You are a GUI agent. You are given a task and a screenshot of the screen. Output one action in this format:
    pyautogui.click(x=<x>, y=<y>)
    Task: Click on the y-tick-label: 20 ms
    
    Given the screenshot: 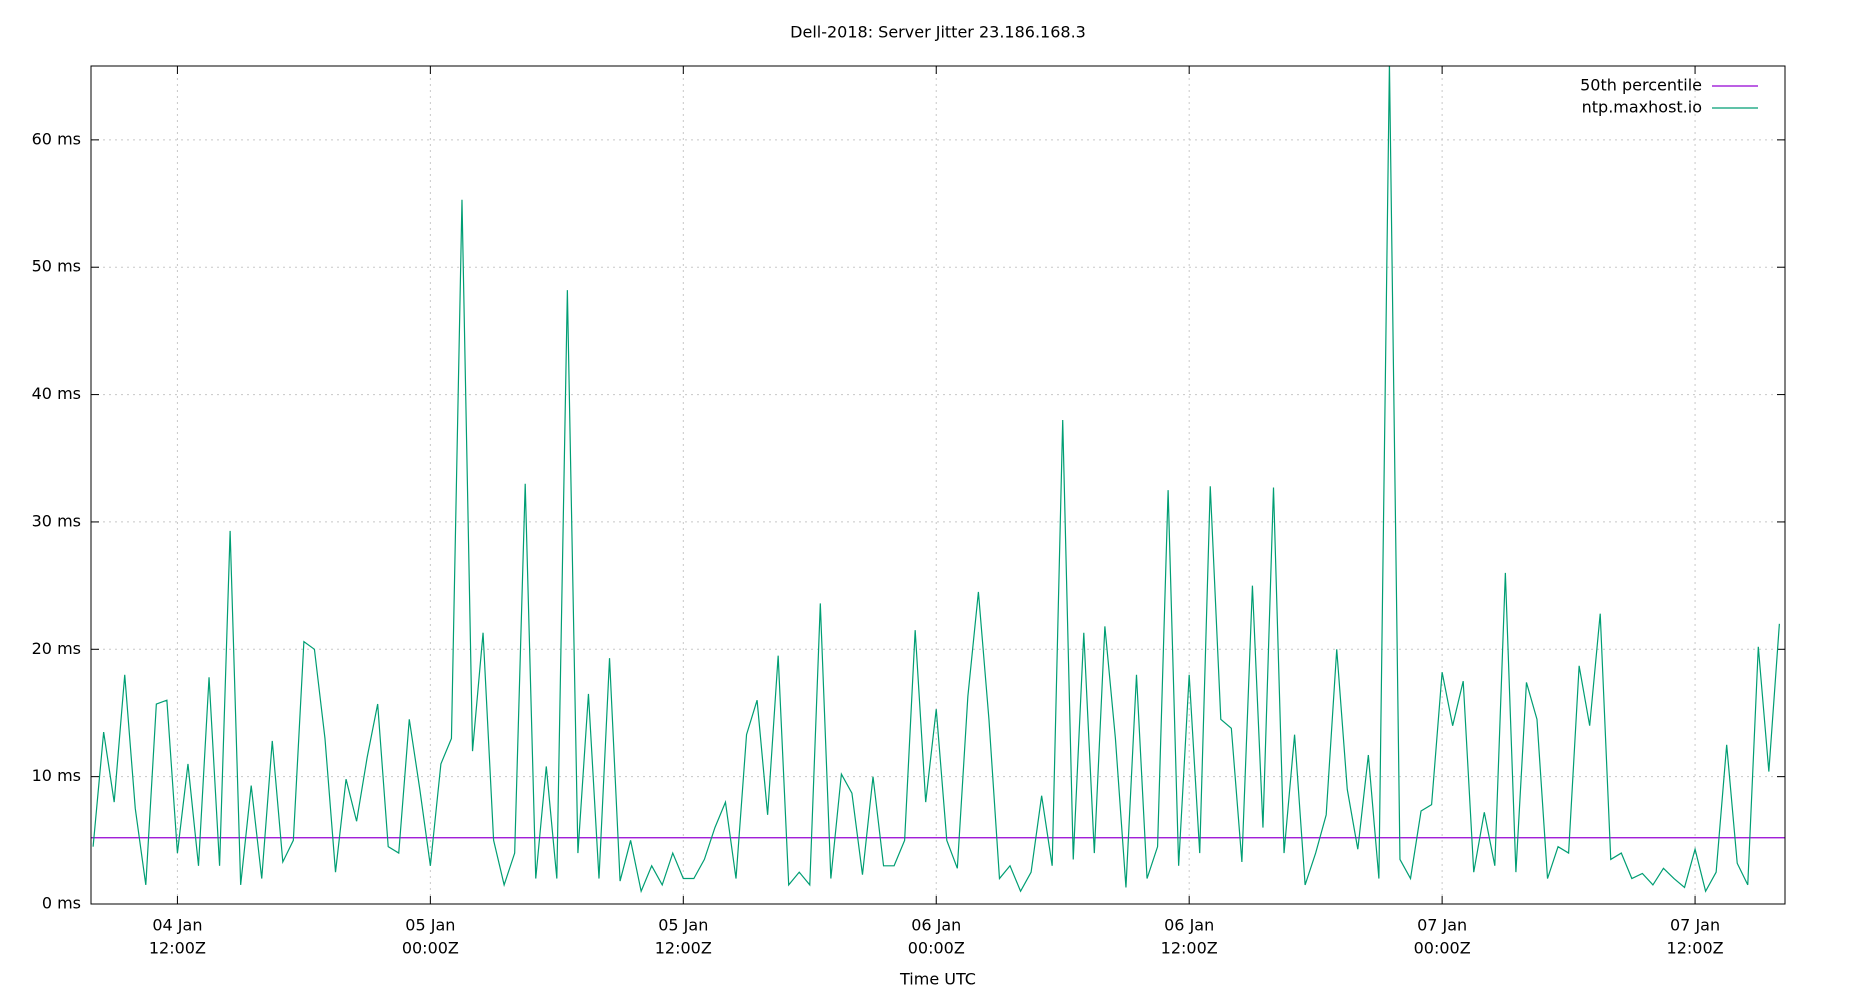 What is the action you would take?
    pyautogui.click(x=56, y=648)
    